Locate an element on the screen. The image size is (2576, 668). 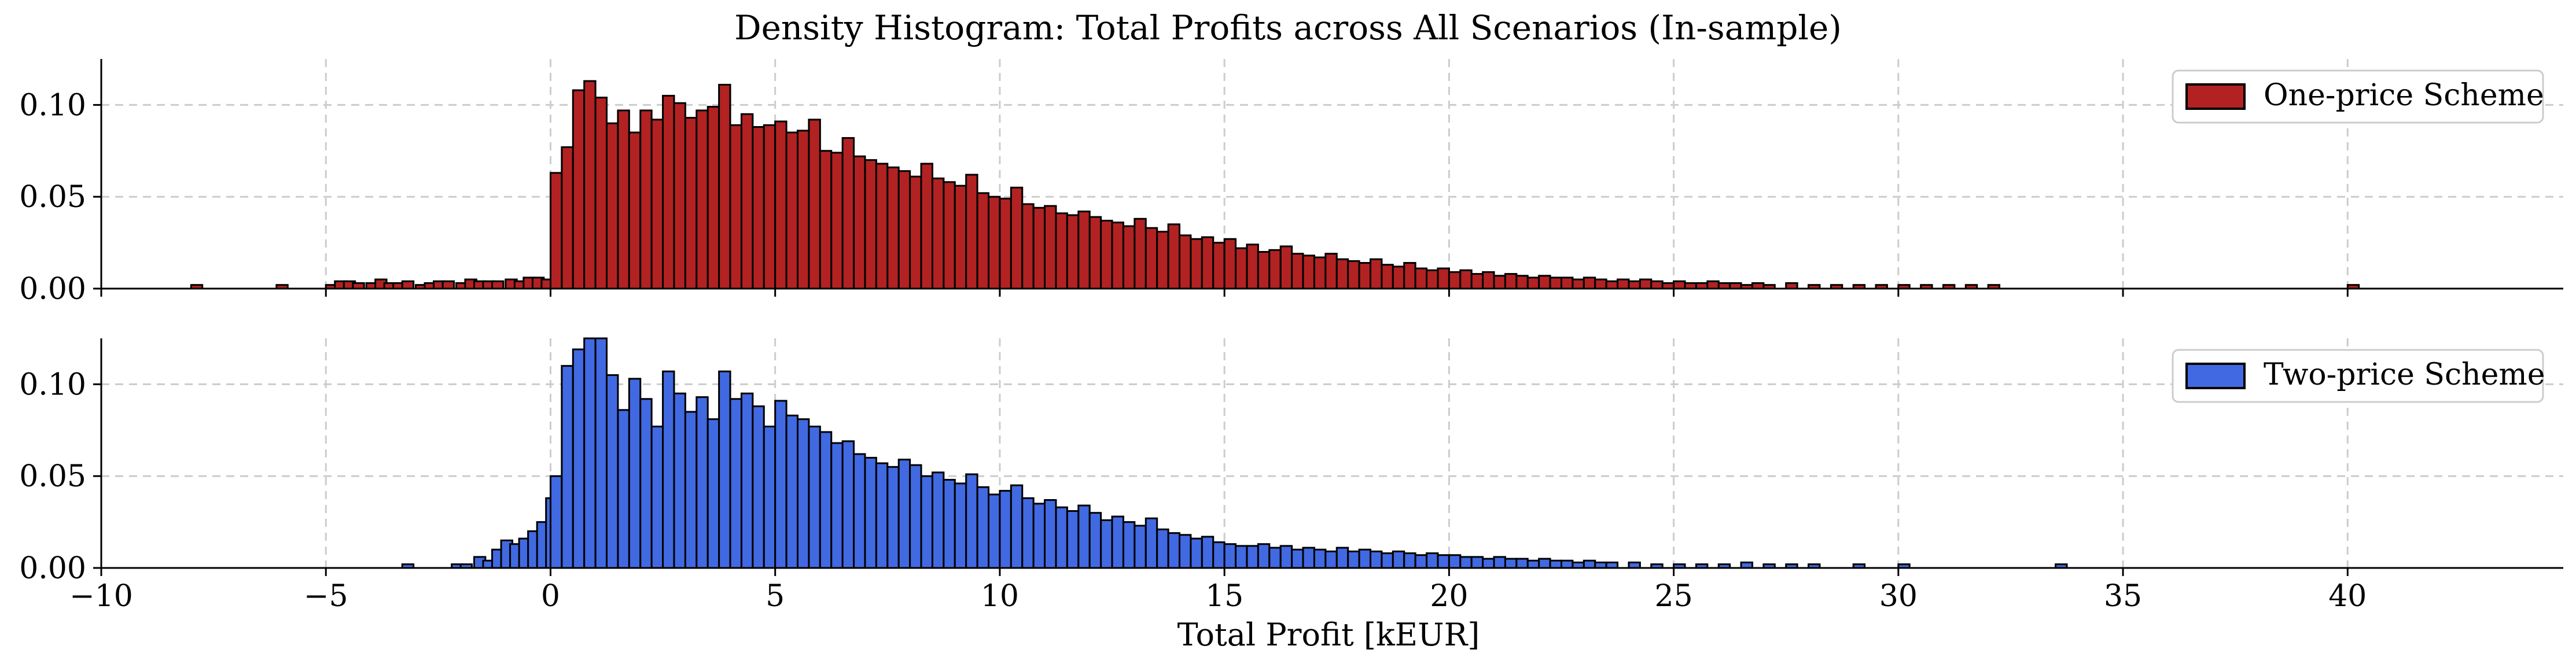
top-y-tick-label: 0.00 is located at coordinates (52, 290).